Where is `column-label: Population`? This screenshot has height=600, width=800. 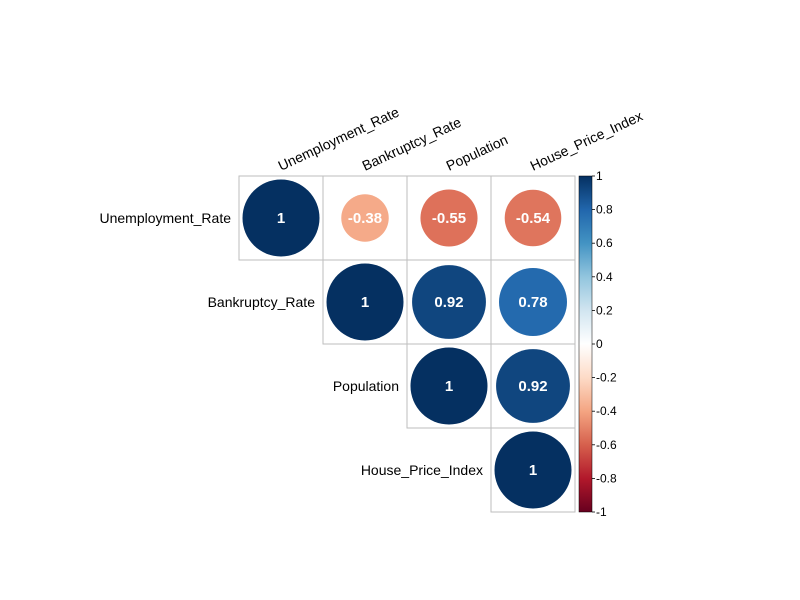 column-label: Population is located at coordinates (477, 152).